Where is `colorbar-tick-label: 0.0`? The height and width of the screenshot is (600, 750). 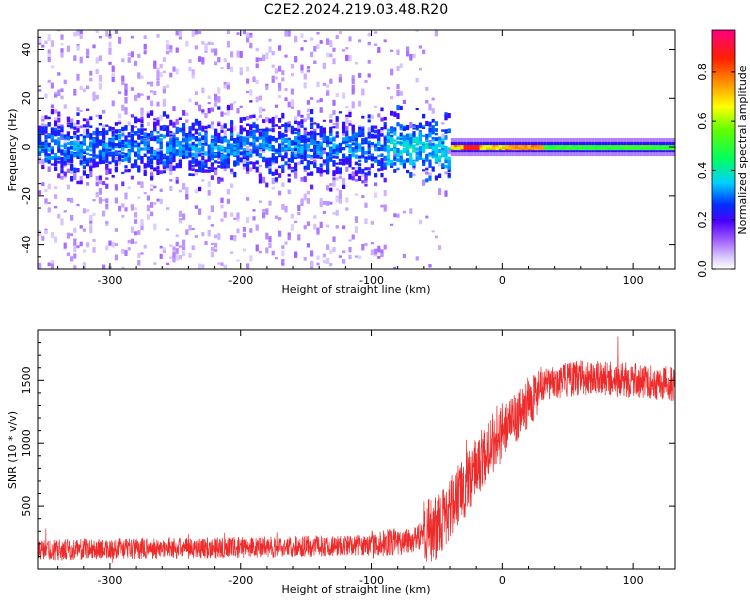 colorbar-tick-label: 0.0 is located at coordinates (702, 269).